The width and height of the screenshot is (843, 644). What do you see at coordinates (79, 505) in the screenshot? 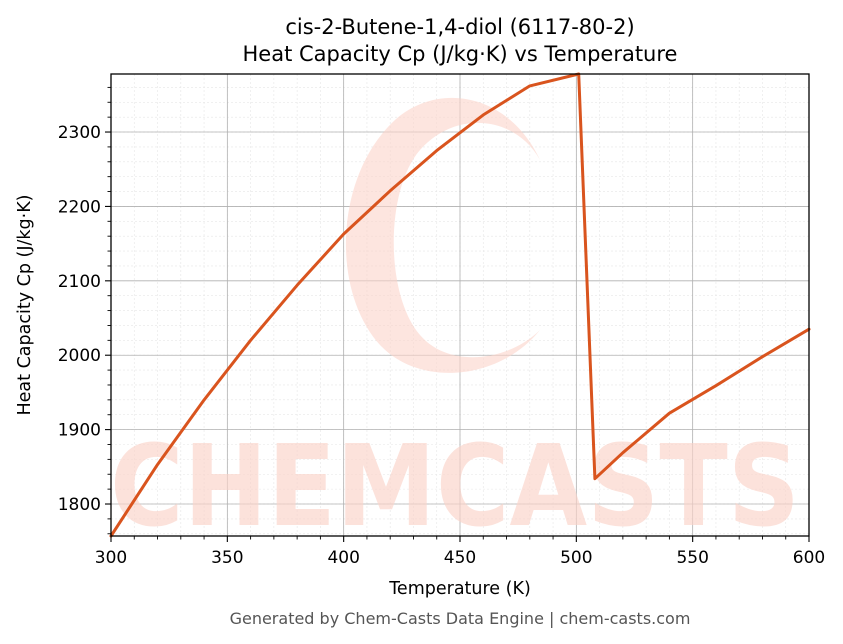
I see `y-tick-label: 1800` at bounding box center [79, 505].